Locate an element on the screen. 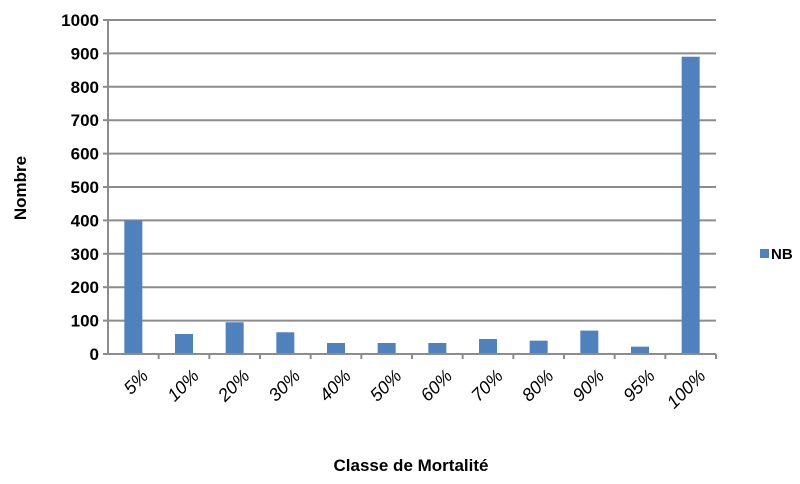 The height and width of the screenshot is (484, 800). y-tick-label: 1000 is located at coordinates (80, 20).